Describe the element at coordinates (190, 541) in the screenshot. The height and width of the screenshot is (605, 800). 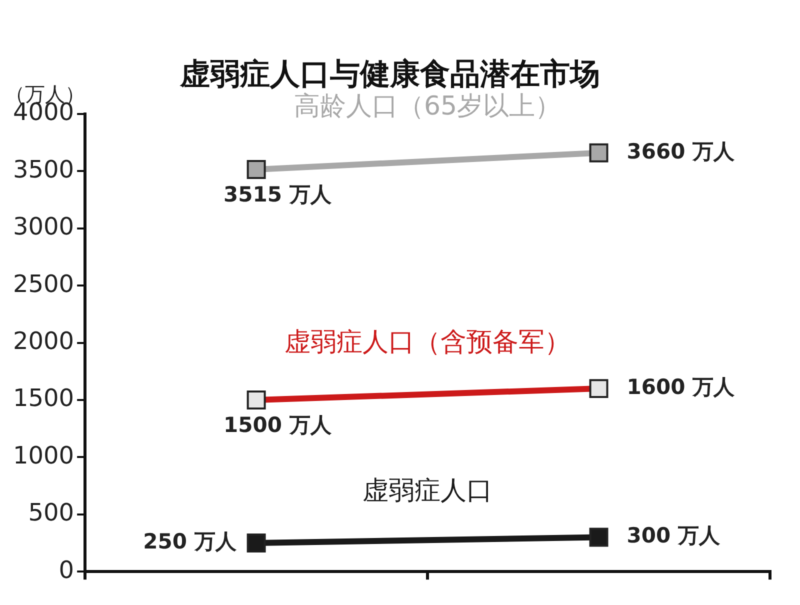
I see `data-label: 250 万人` at that location.